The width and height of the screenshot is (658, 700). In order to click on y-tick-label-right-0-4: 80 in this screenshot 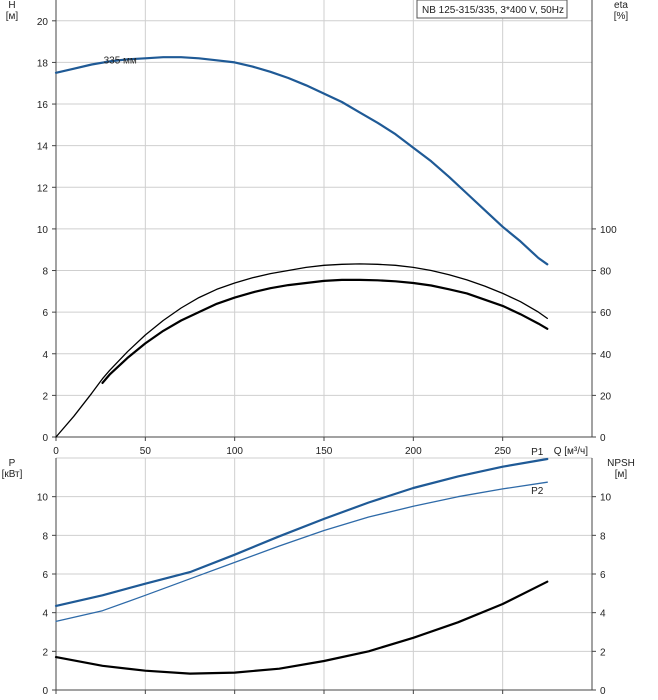, I will do `click(606, 272)`.